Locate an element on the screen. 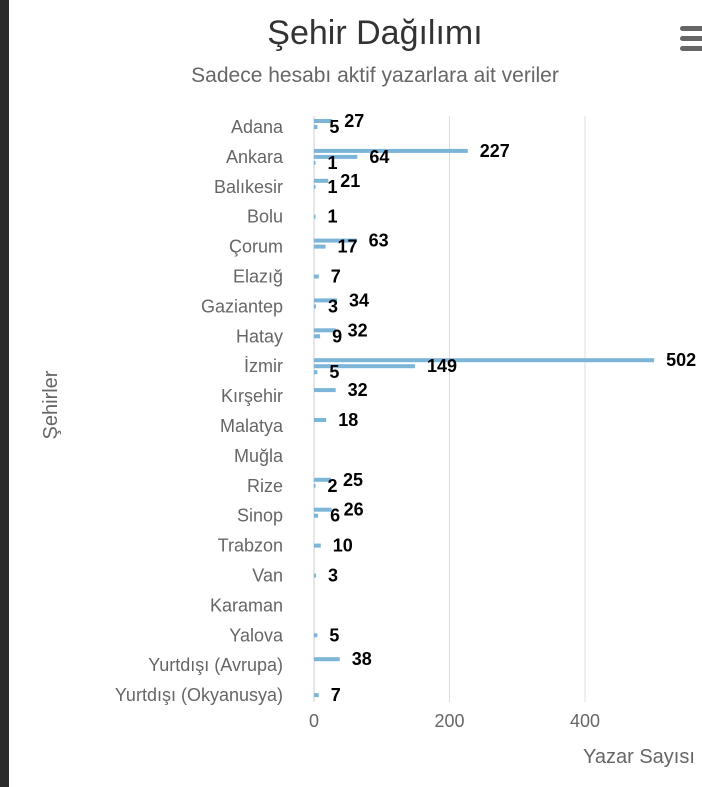 The height and width of the screenshot is (787, 702). category-label: Muğla is located at coordinates (259, 456).